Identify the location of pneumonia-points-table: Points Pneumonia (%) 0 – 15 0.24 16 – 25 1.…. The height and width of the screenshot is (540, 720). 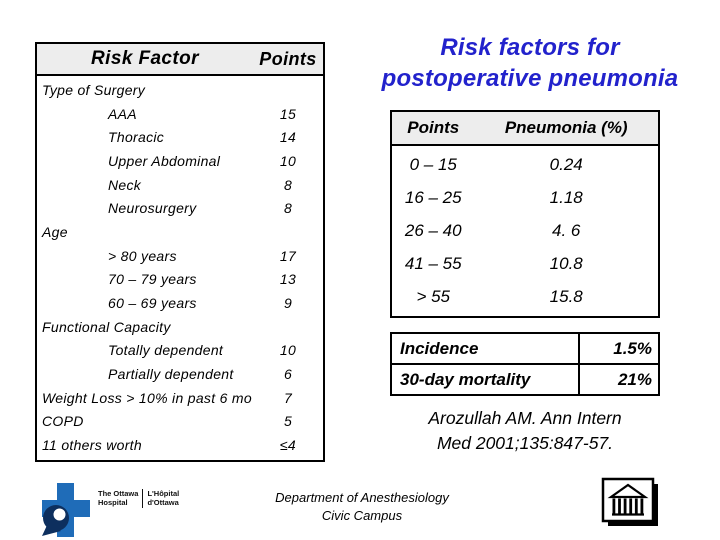
(525, 214).